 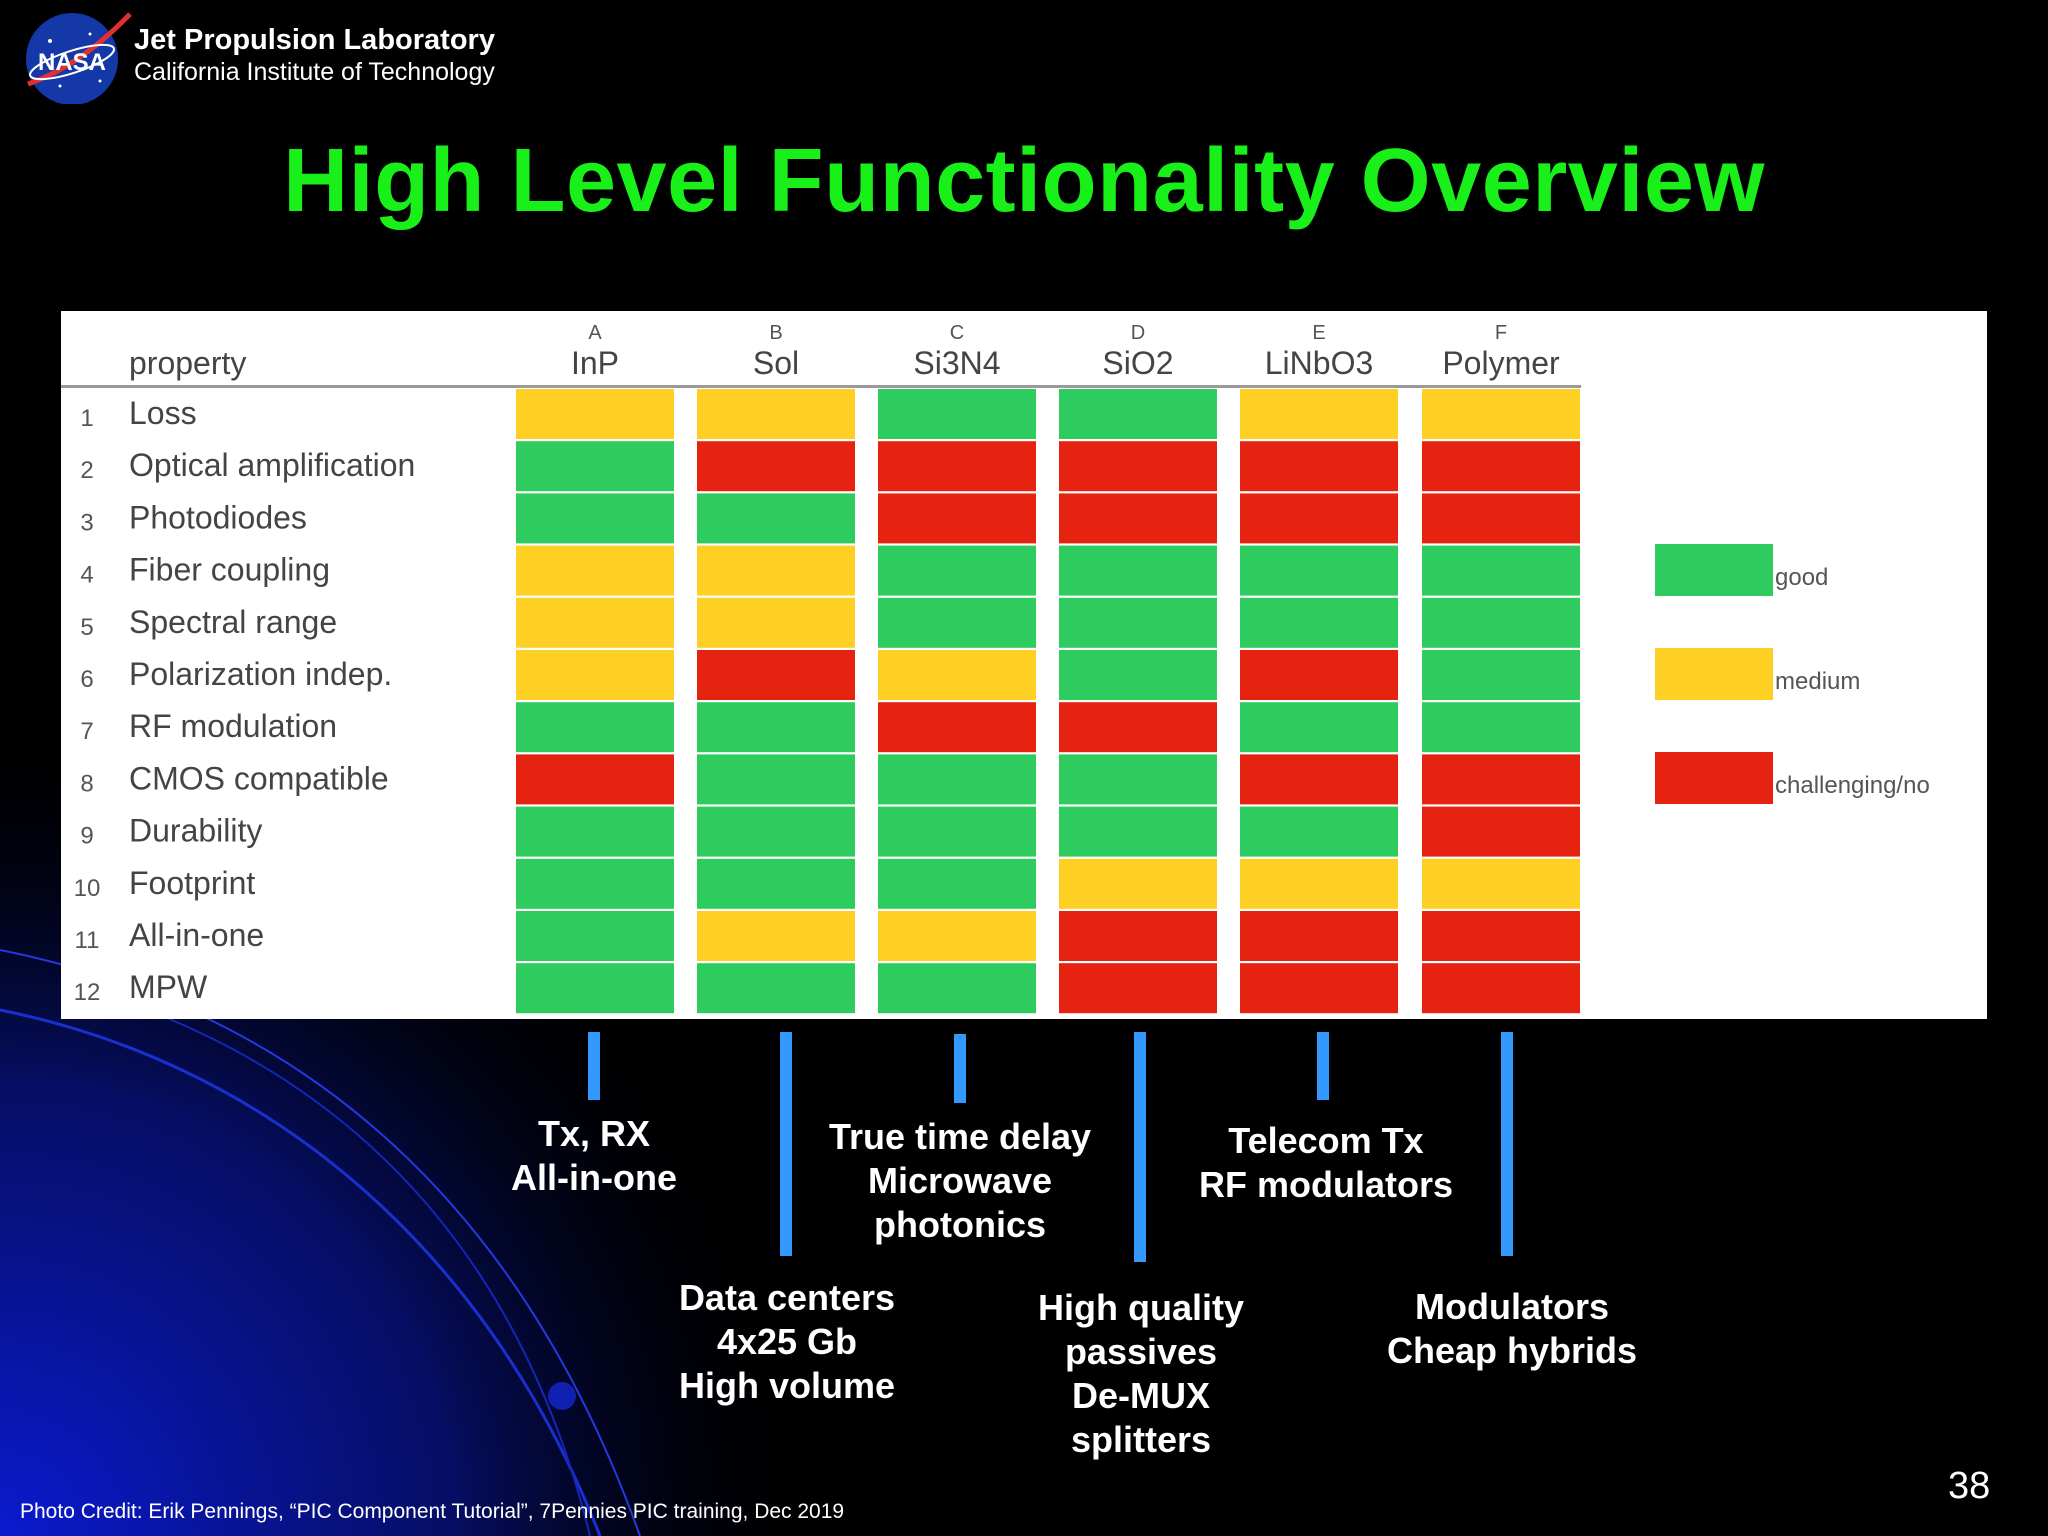 I want to click on row-label: Loss, so click(x=163, y=413).